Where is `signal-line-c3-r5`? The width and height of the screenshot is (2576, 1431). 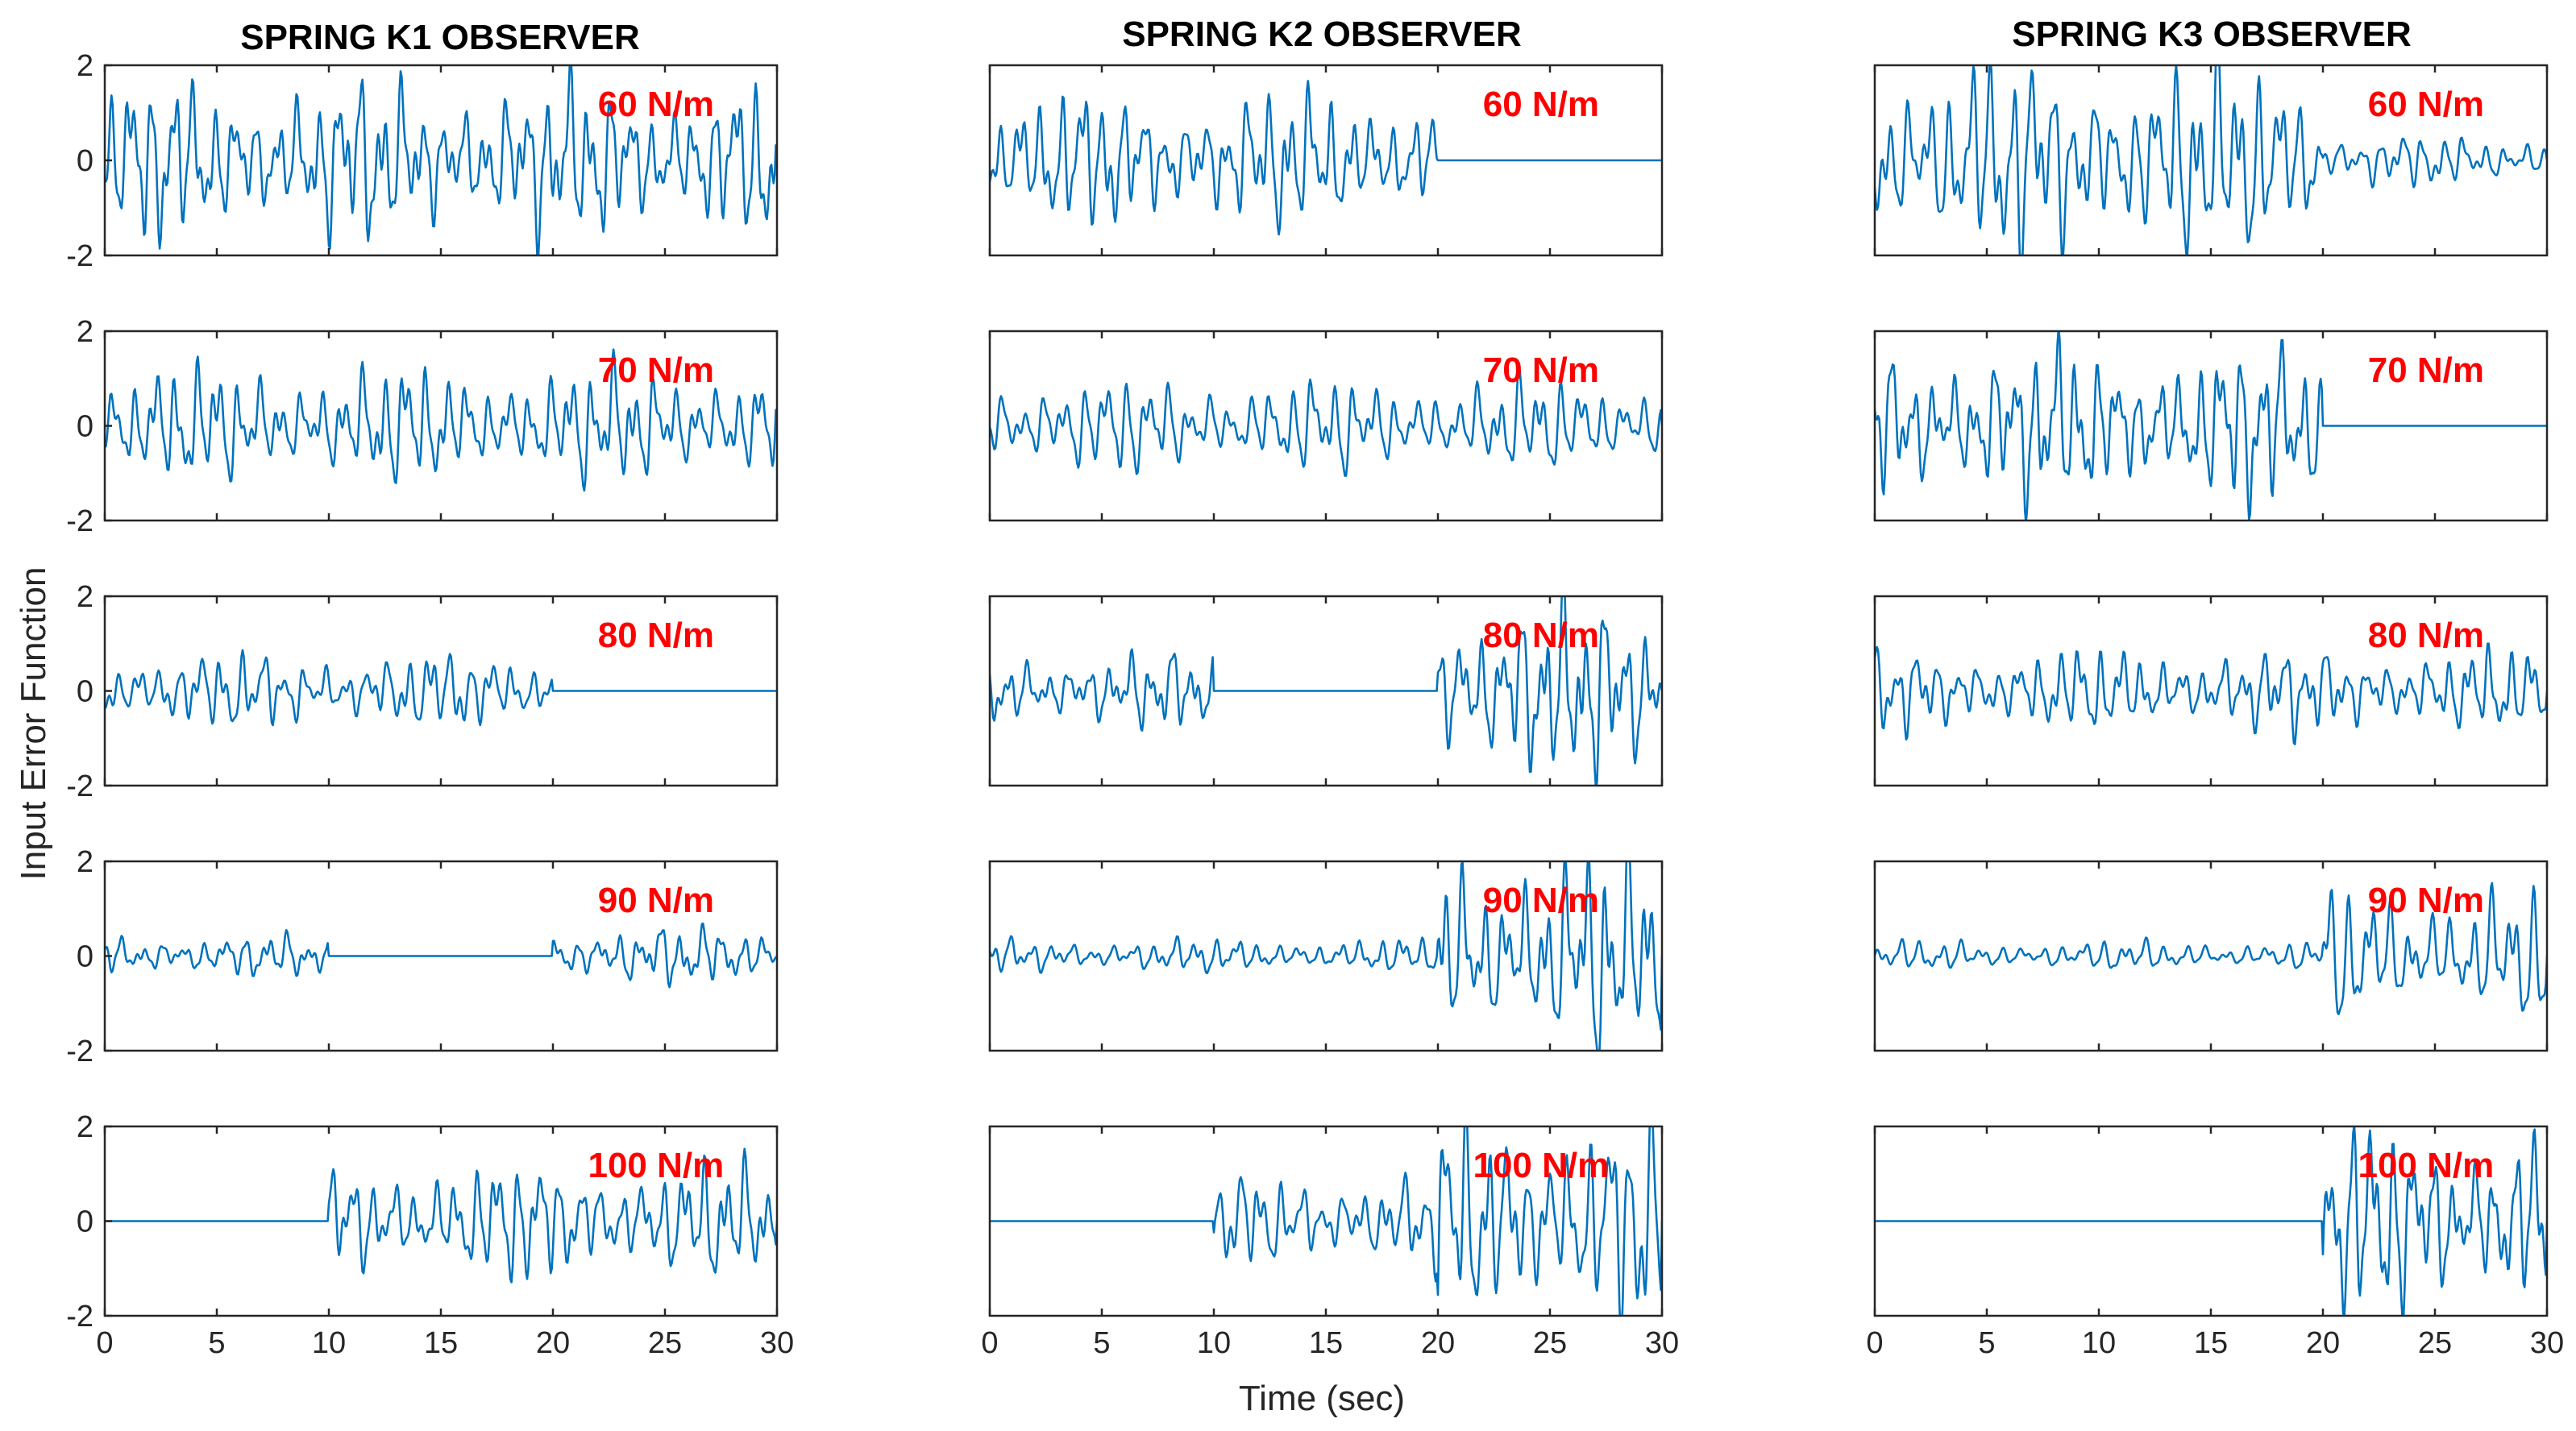
signal-line-c3-r5 is located at coordinates (2211, 1221).